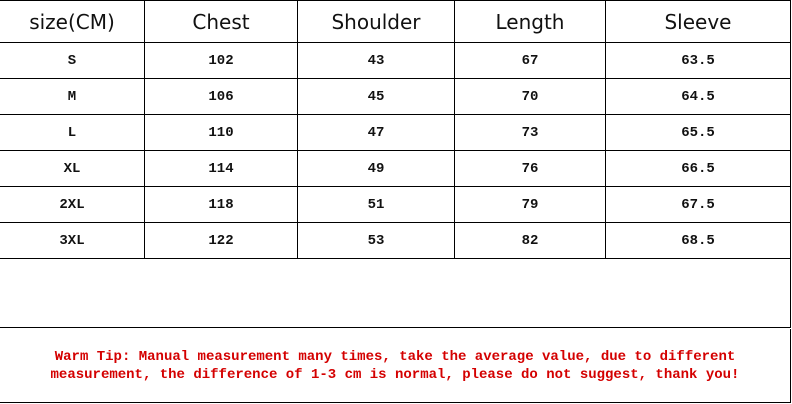 Image resolution: width=792 pixels, height=404 pixels. Describe the element at coordinates (72, 96) in the screenshot. I see `cell-size: M` at that location.